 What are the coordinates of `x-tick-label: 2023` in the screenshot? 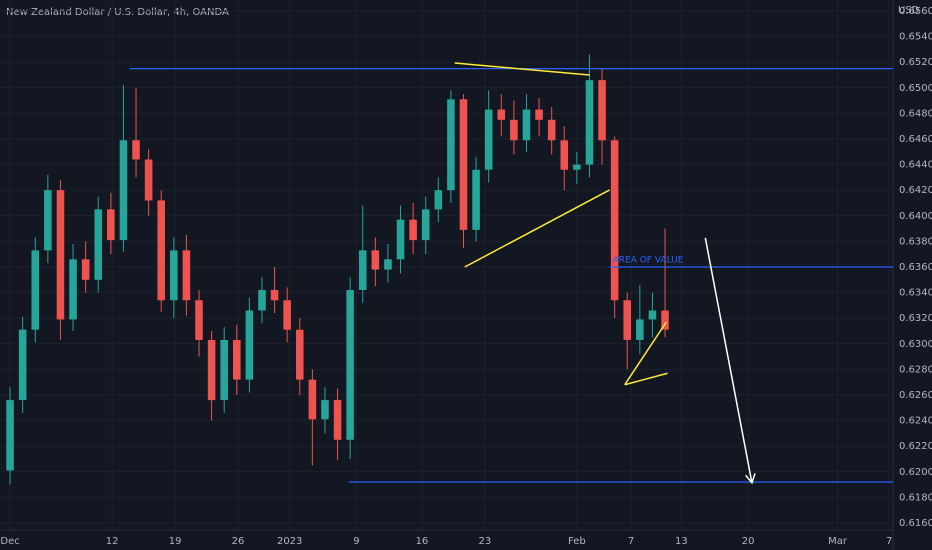 It's located at (289, 541).